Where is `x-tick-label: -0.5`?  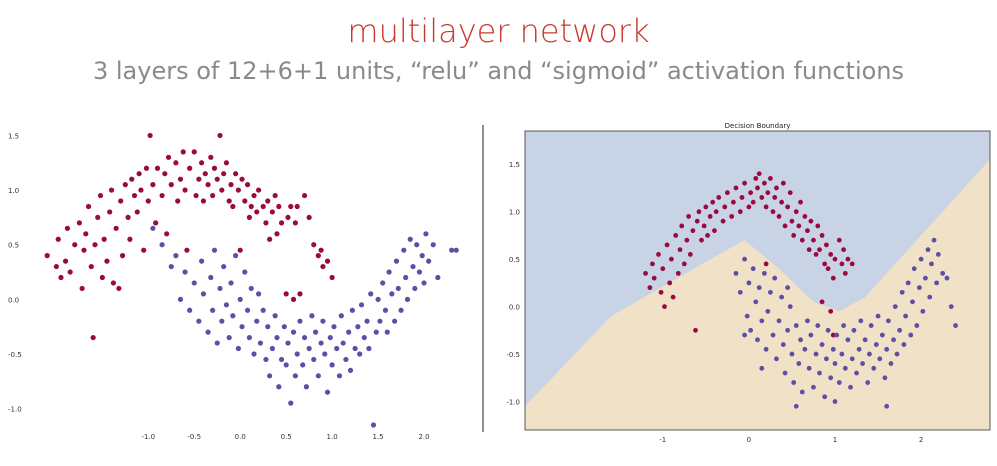
x-tick-label: -0.5 is located at coordinates (194, 437).